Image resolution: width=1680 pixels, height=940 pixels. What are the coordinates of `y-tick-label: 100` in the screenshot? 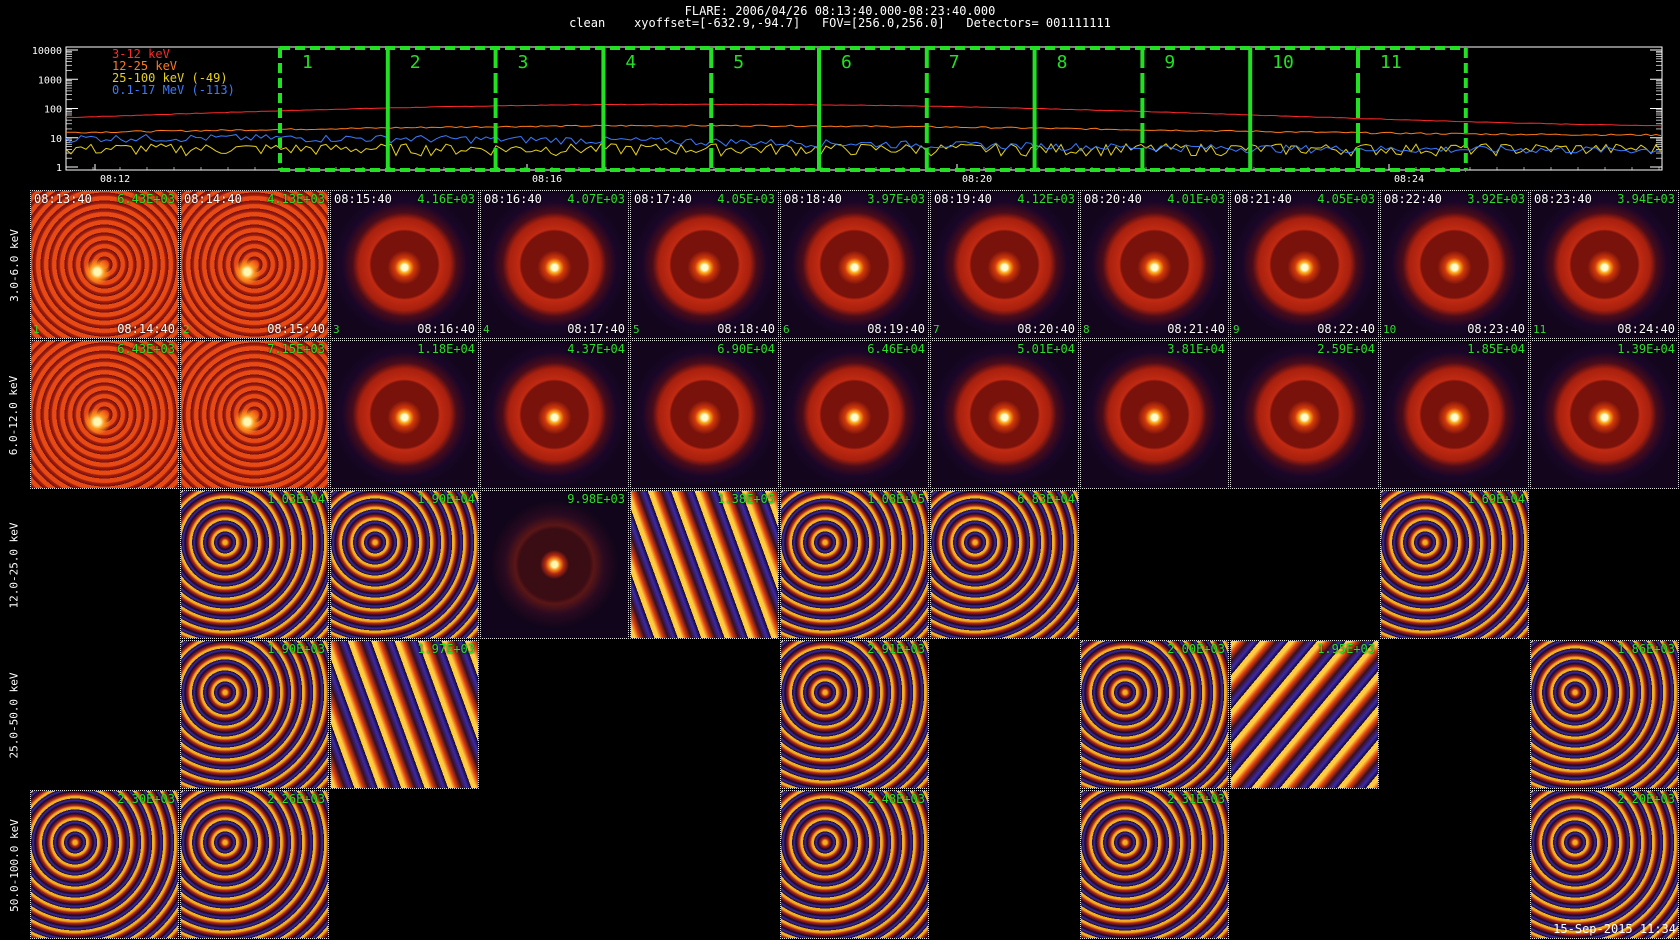 It's located at (53, 110).